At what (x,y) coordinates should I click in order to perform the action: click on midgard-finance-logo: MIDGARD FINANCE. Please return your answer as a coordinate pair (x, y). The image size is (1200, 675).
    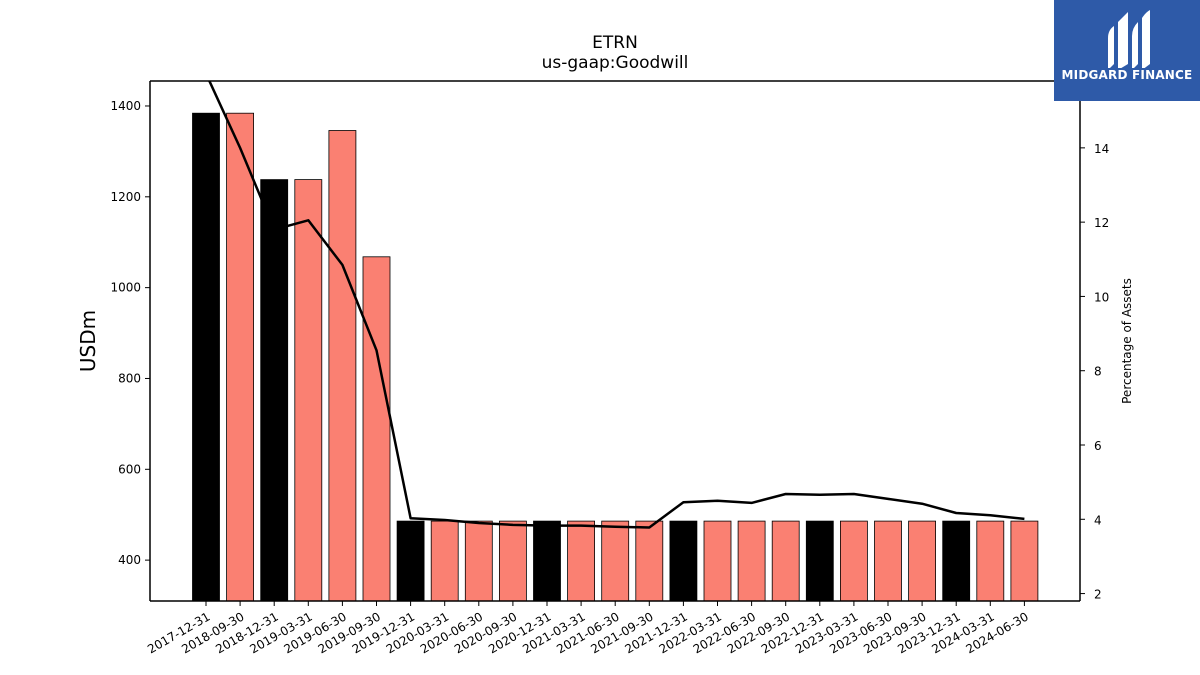
    Looking at the image, I should click on (1127, 50).